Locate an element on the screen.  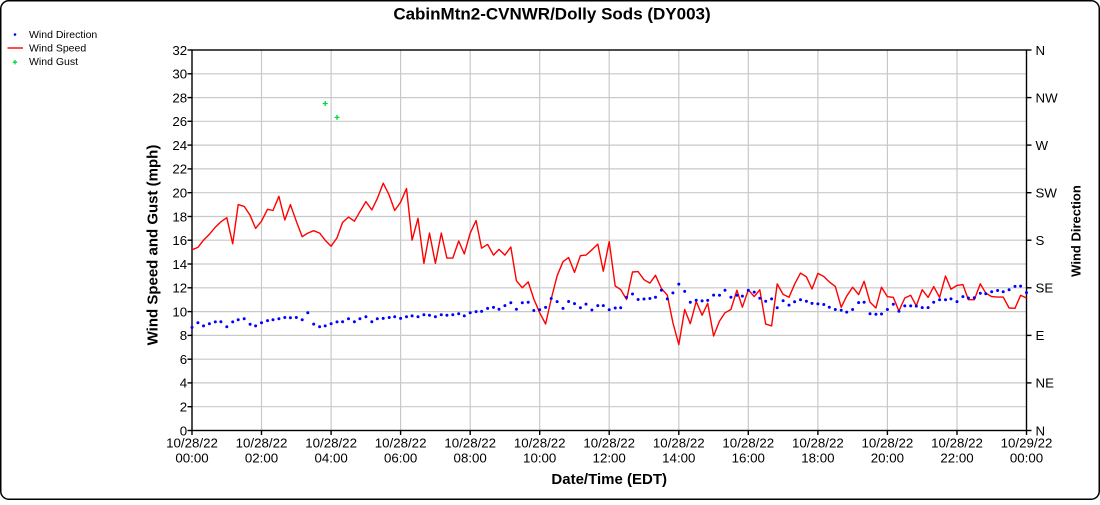
svg-text: Wind Gust is located at coordinates (53, 62).